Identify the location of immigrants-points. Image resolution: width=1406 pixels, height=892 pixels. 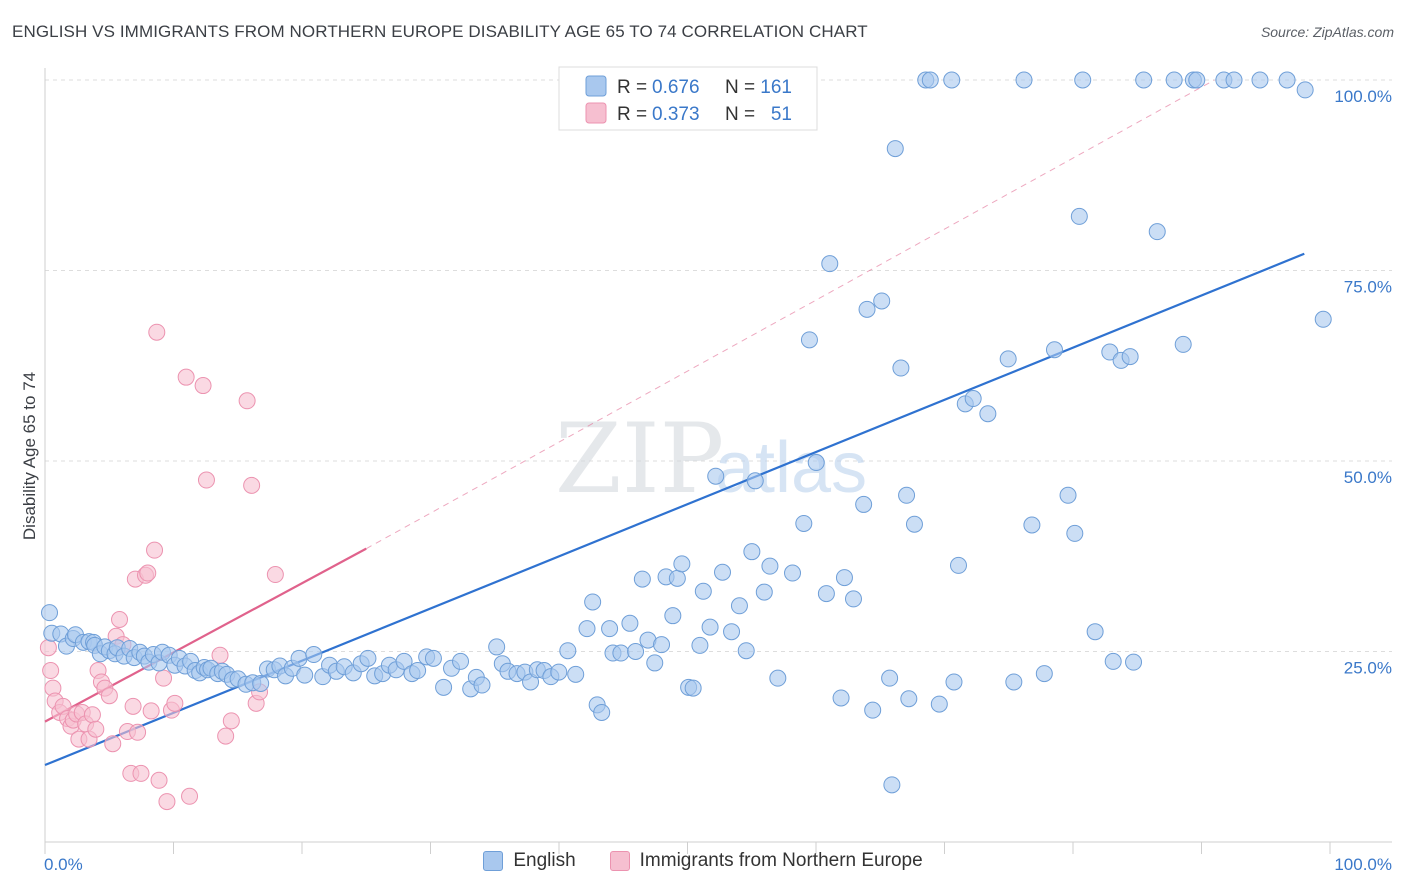
(161, 567).